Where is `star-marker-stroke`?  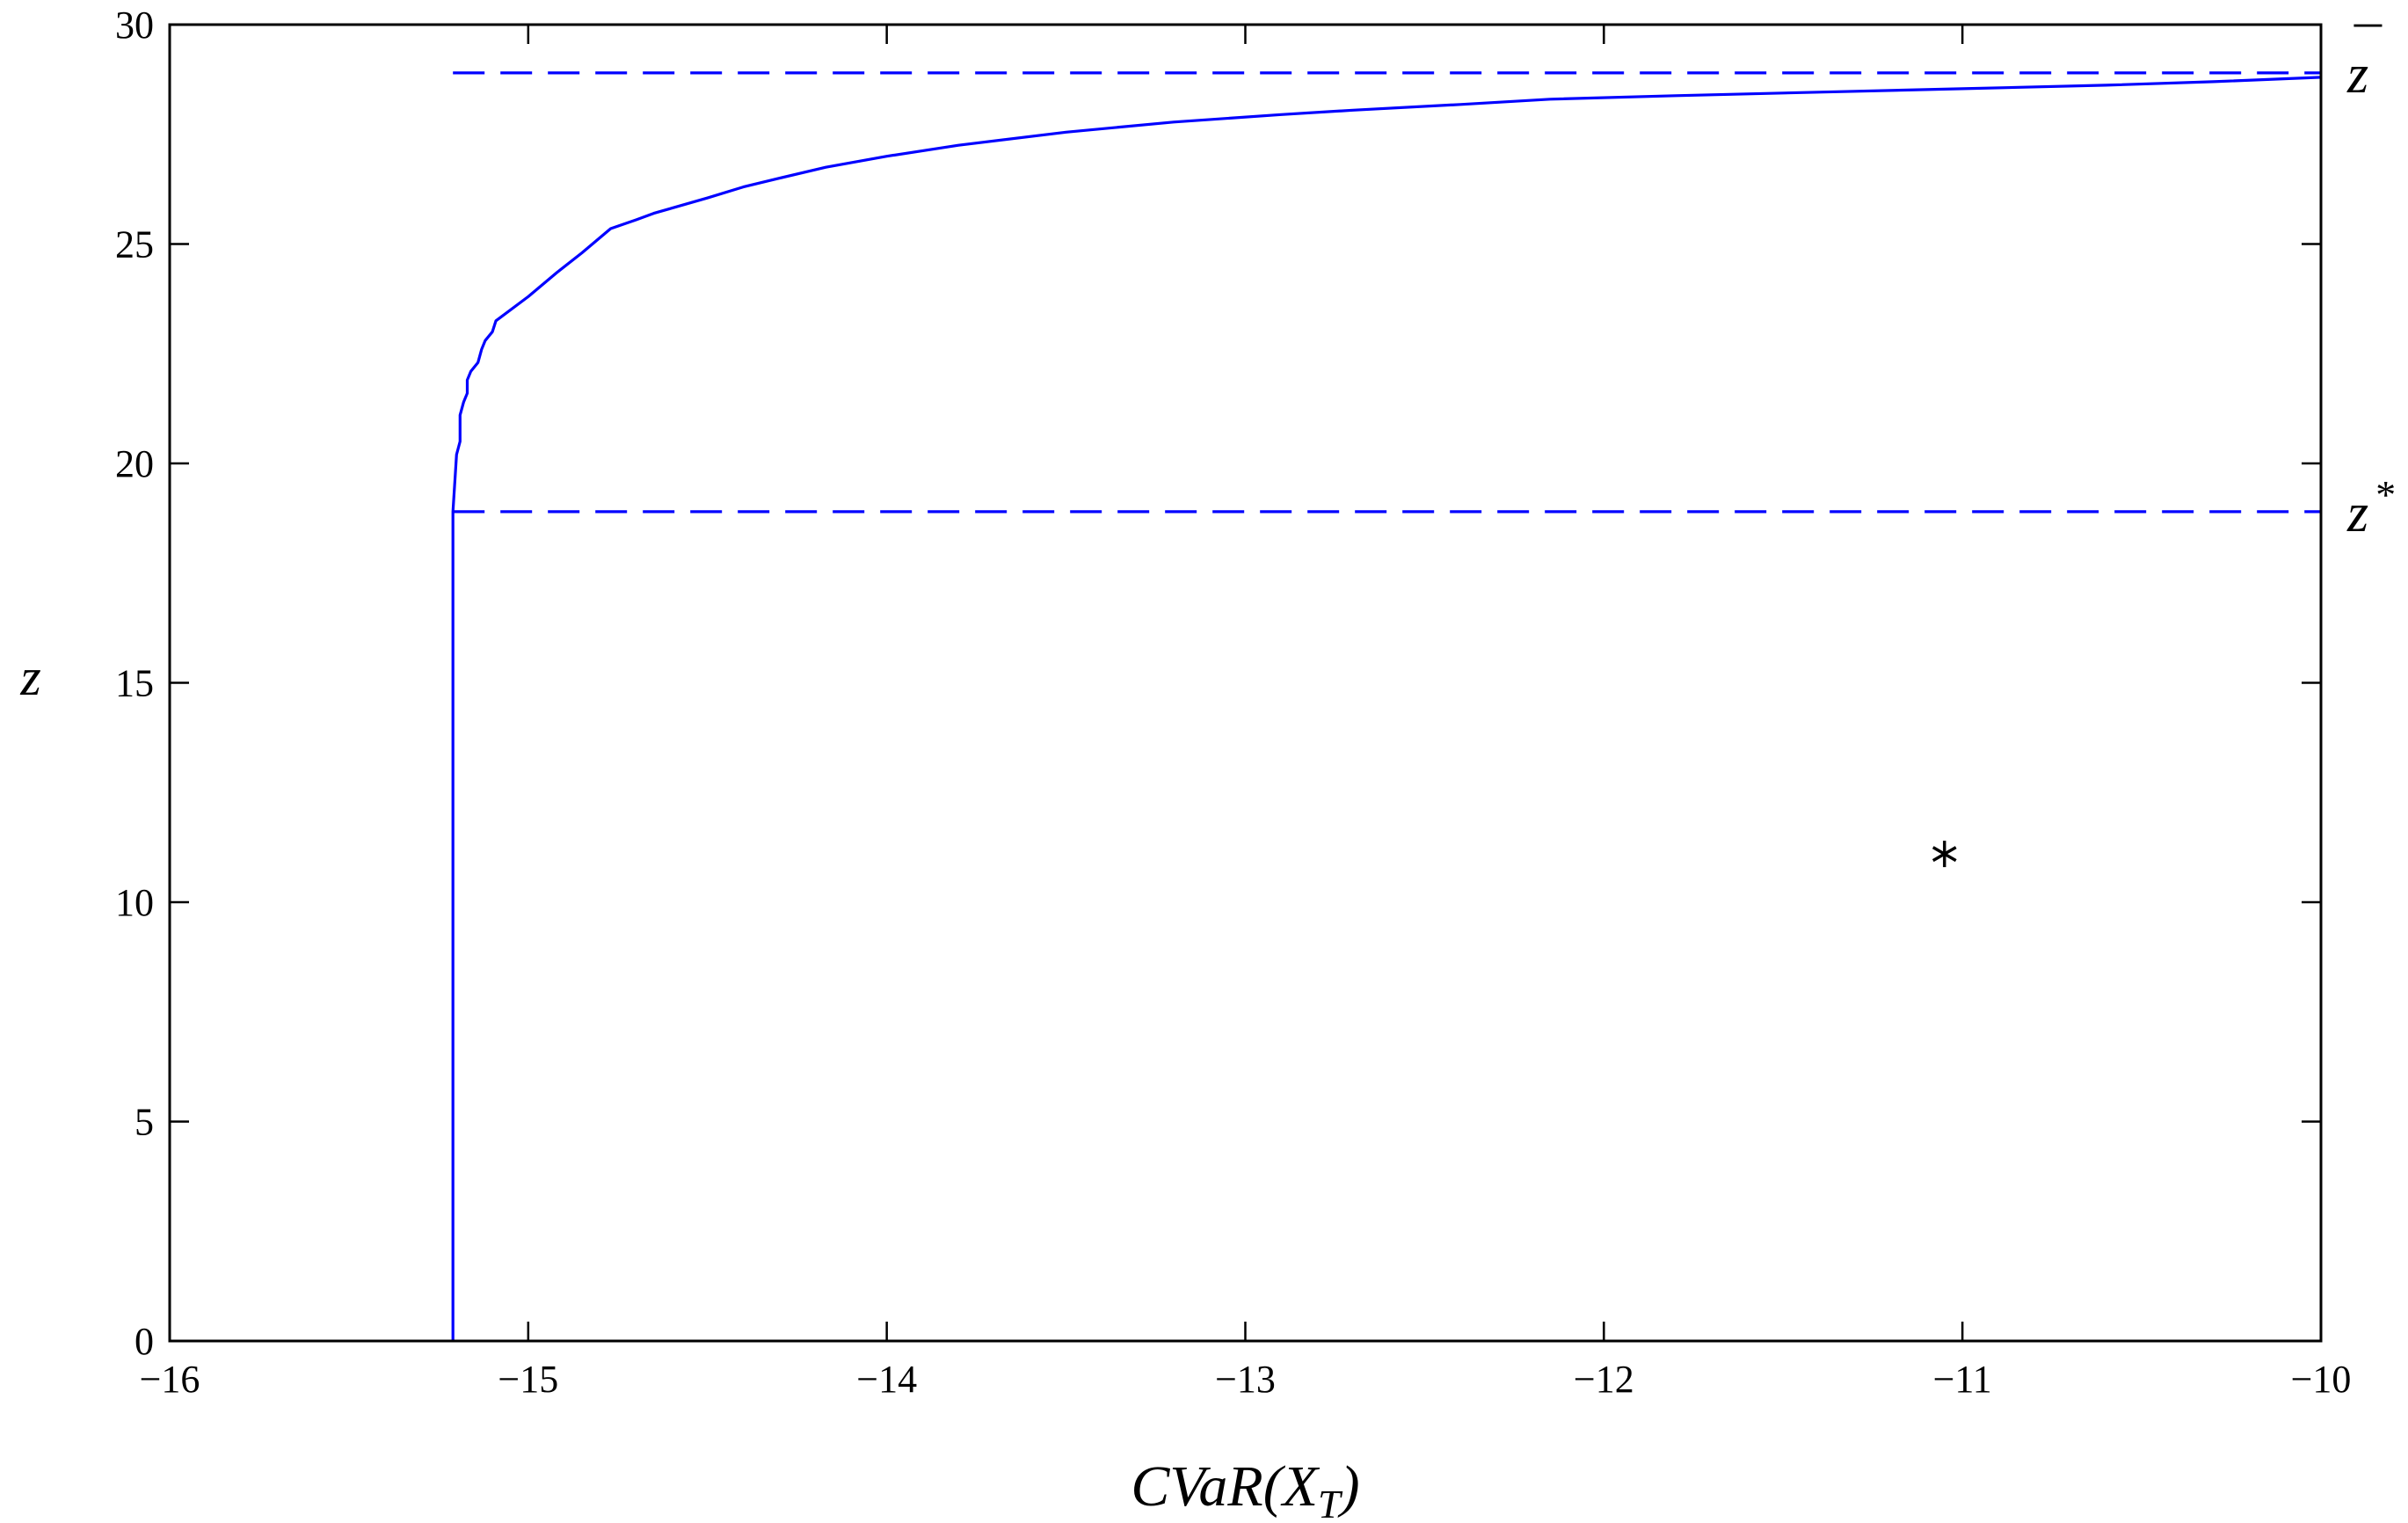 star-marker-stroke is located at coordinates (1944, 854).